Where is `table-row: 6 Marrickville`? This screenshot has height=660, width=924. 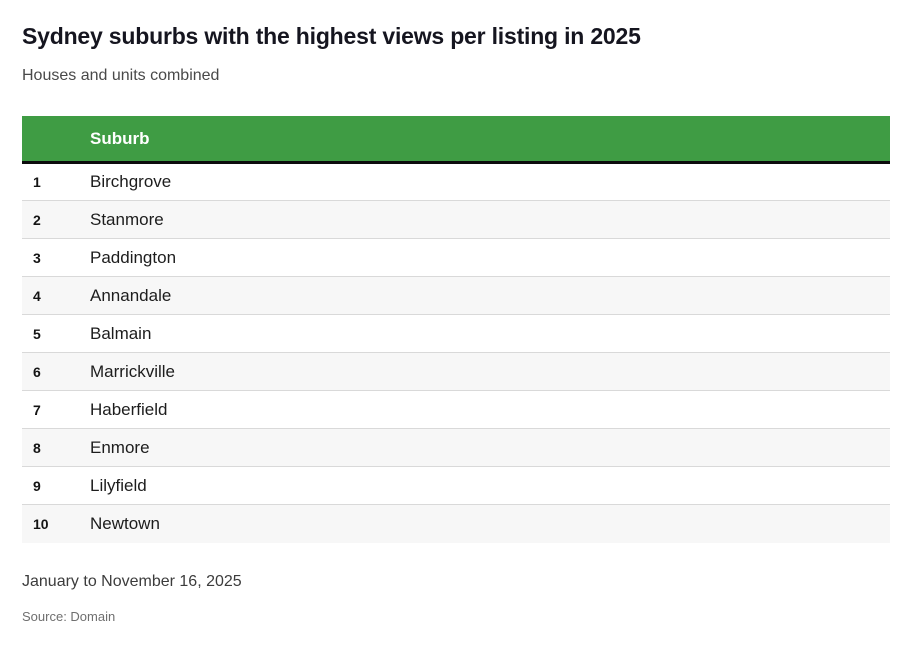
table-row: 6 Marrickville is located at coordinates (456, 371).